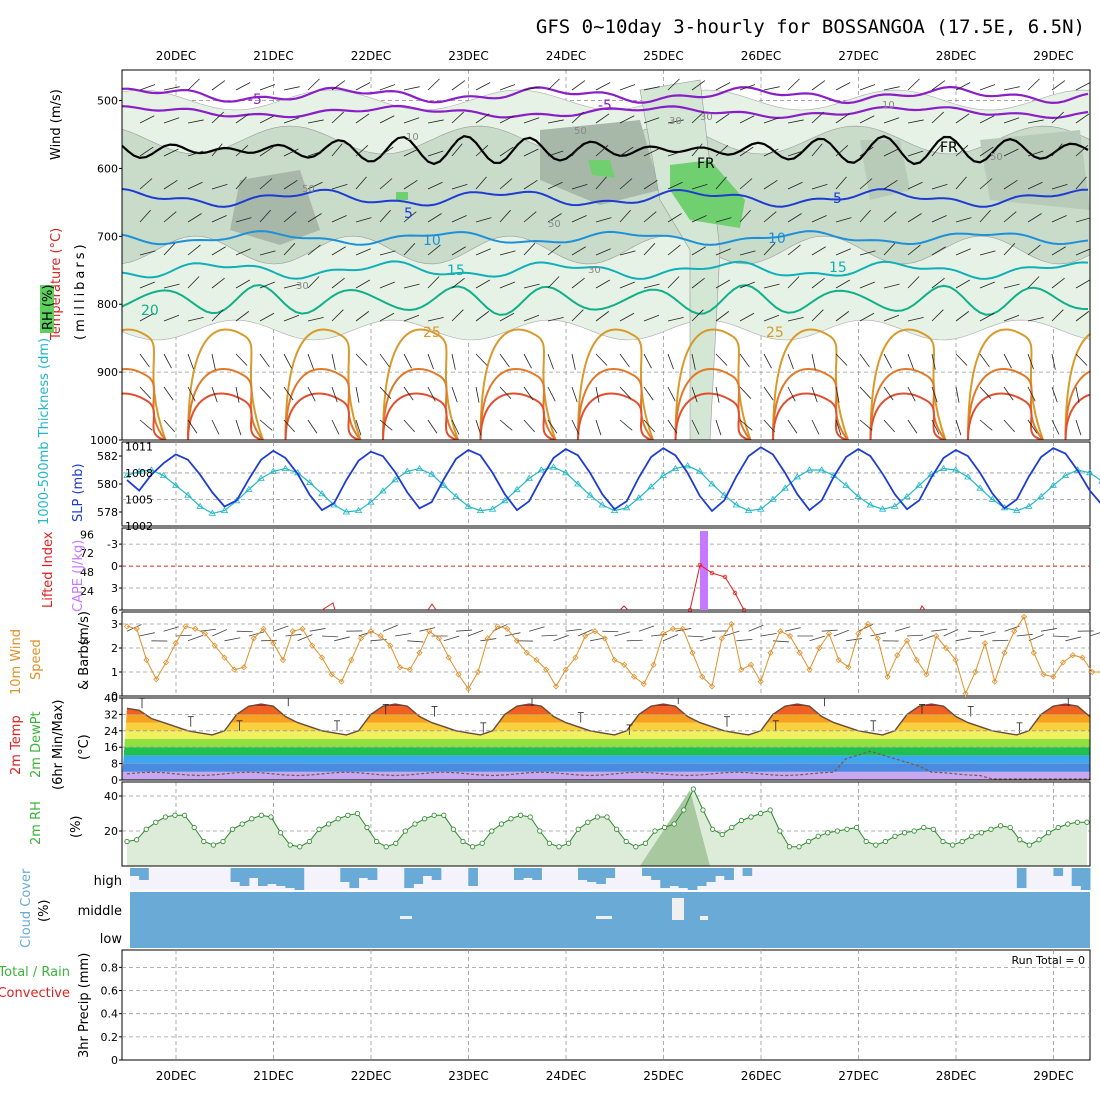 The height and width of the screenshot is (1100, 1100). What do you see at coordinates (87, 534) in the screenshot?
I see `cape-tick-label: 96` at bounding box center [87, 534].